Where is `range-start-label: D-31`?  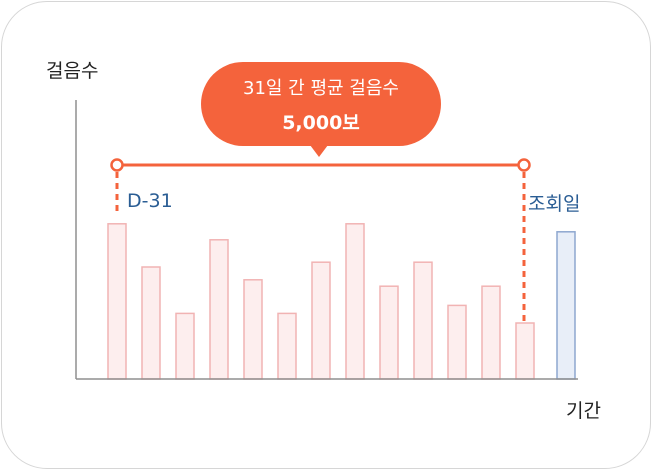
range-start-label: D-31 is located at coordinates (150, 201).